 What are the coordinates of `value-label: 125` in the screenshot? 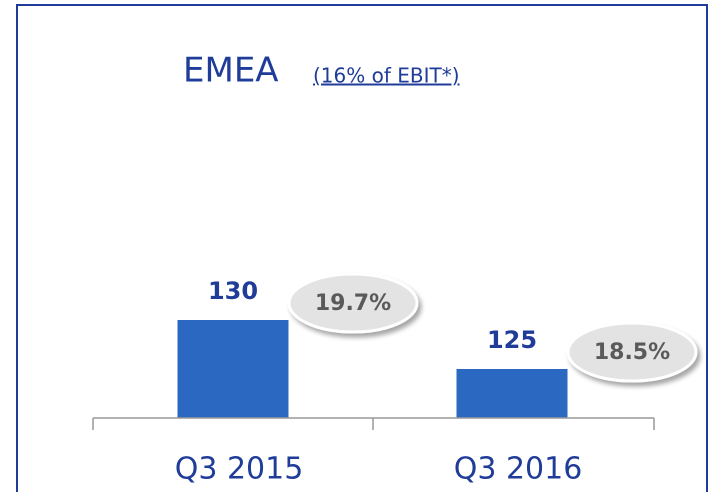 It's located at (512, 340).